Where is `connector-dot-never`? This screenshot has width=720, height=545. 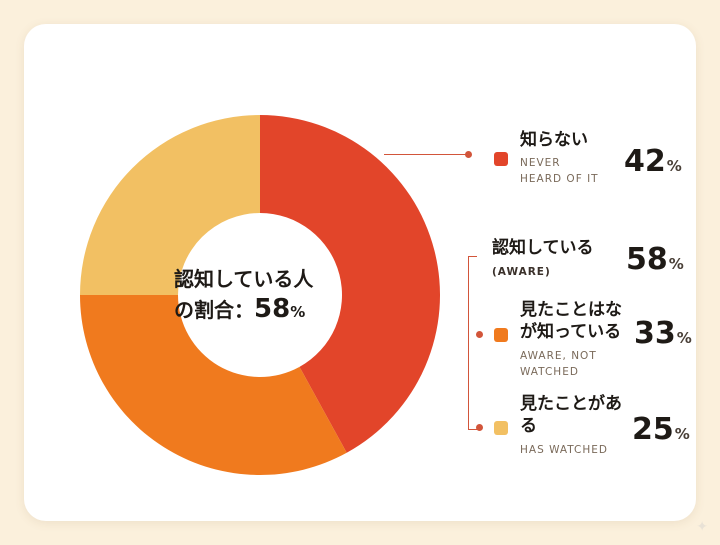
connector-dot-never is located at coordinates (468, 154).